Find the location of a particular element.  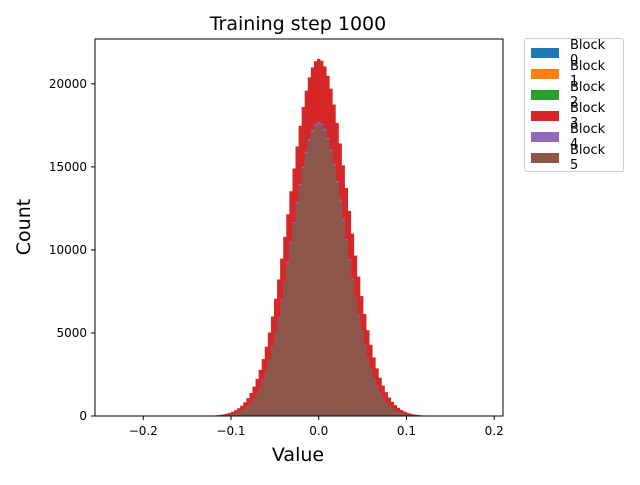

legend-label: Block 5 is located at coordinates (593, 158).